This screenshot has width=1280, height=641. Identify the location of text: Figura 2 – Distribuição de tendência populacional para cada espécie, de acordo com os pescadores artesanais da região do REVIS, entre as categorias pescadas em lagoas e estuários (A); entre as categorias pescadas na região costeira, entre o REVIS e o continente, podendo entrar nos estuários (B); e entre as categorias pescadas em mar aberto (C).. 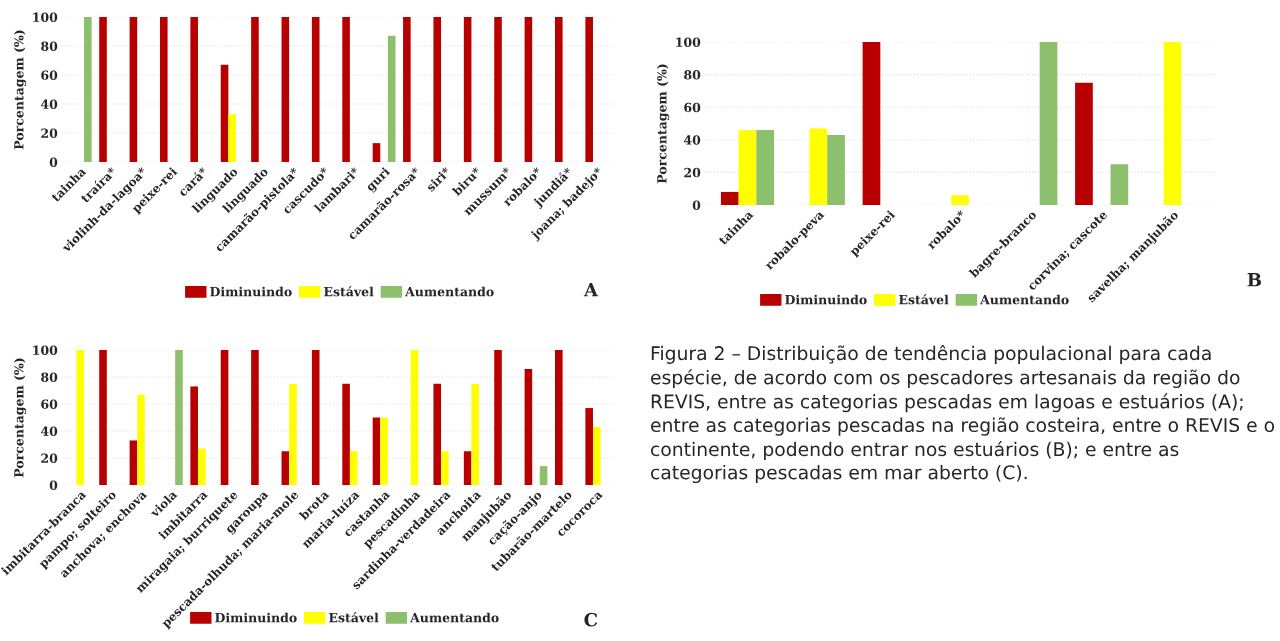
(963, 414).